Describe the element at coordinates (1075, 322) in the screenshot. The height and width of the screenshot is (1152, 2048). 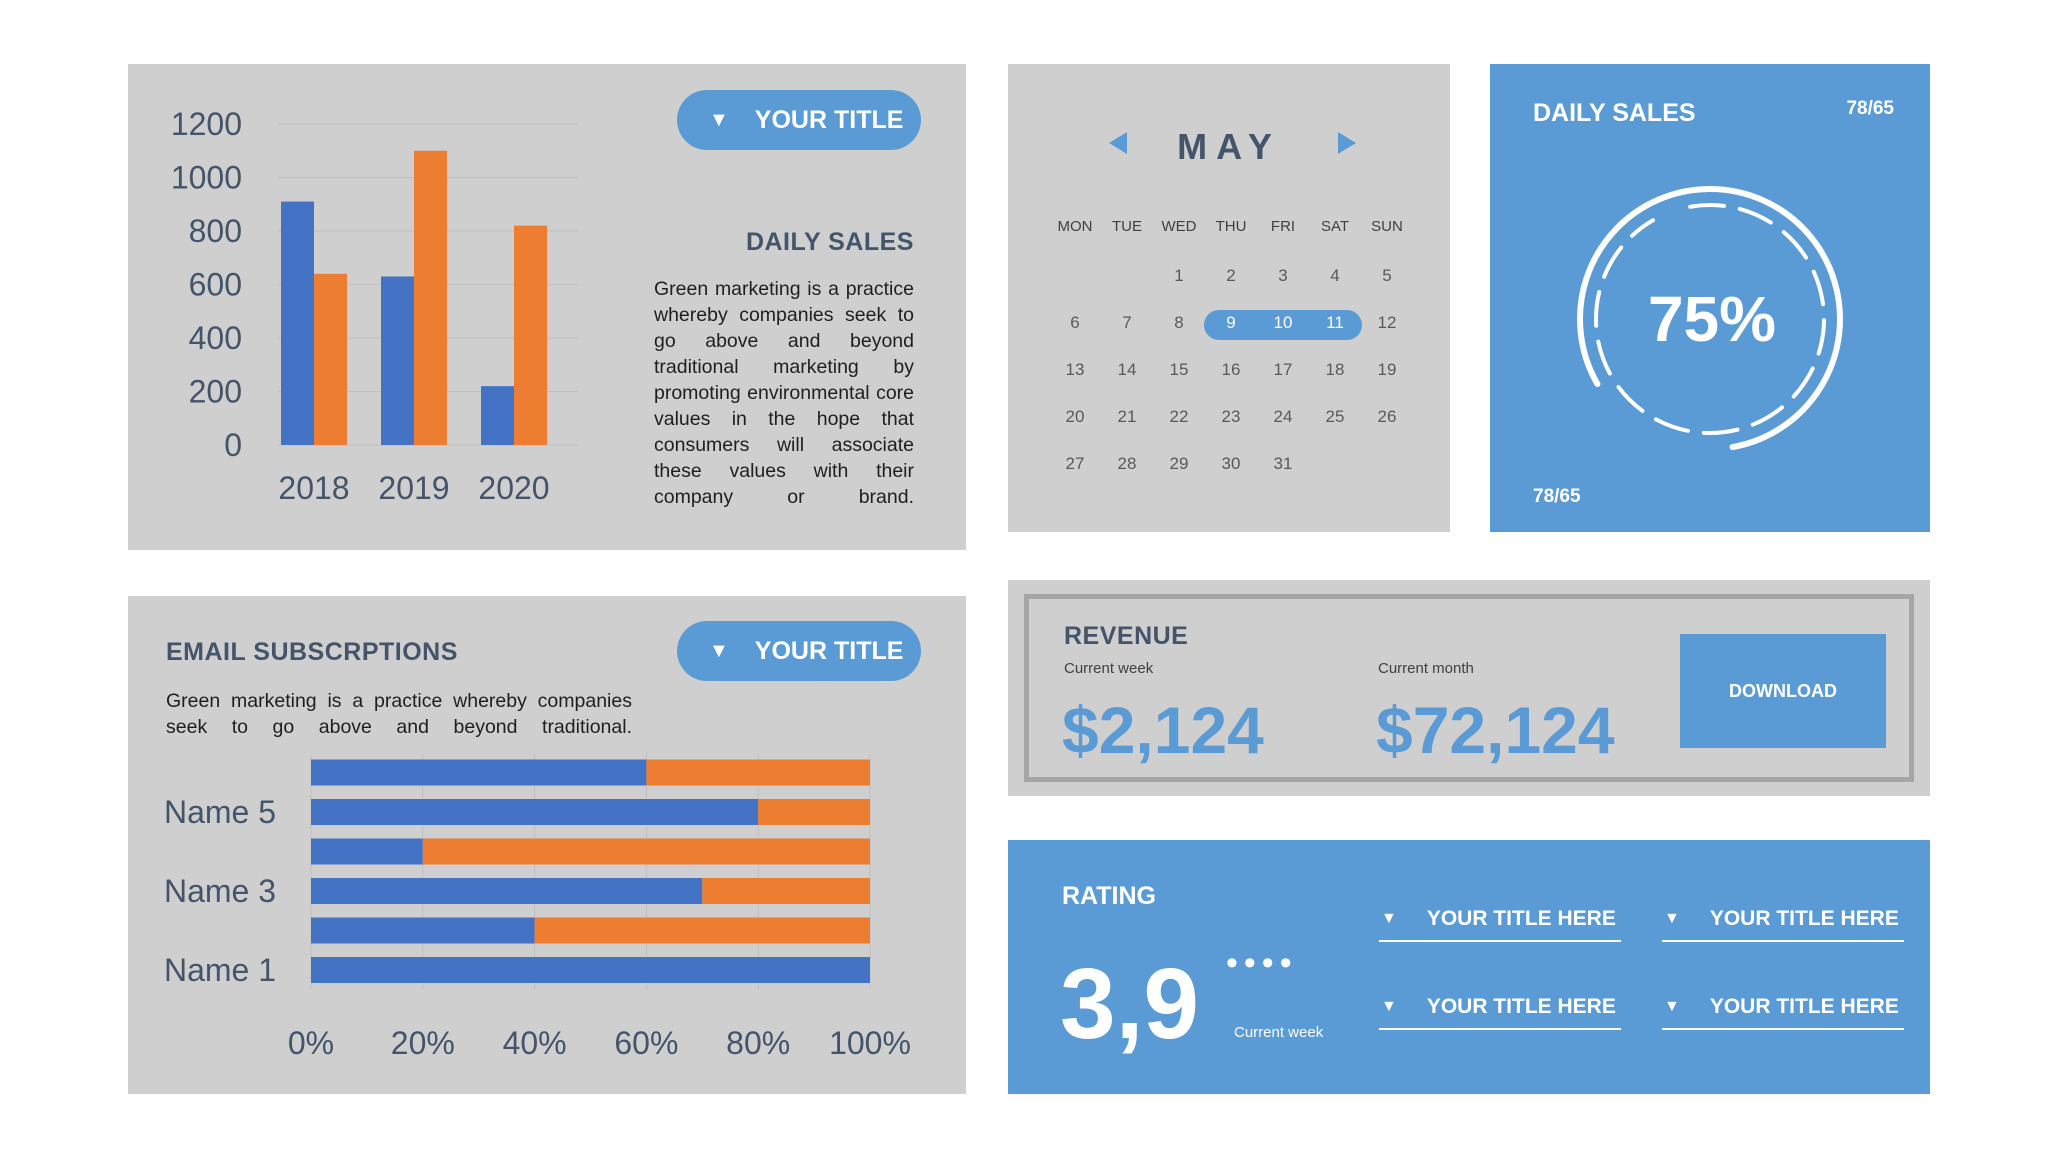
I see `calendar-day: 6` at that location.